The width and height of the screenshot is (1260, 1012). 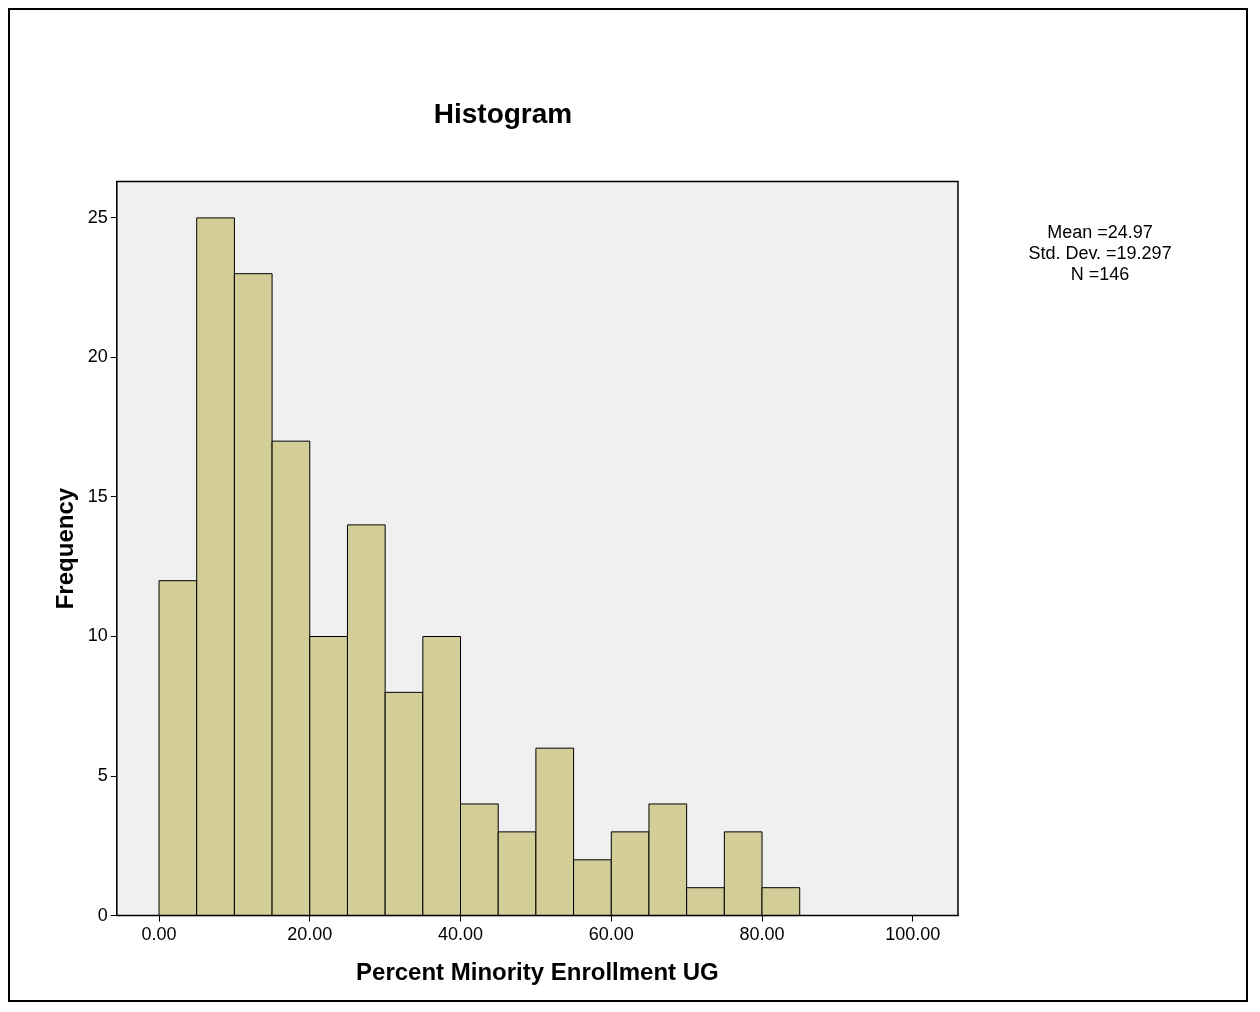 I want to click on y-tick-label: 0, so click(x=102, y=914).